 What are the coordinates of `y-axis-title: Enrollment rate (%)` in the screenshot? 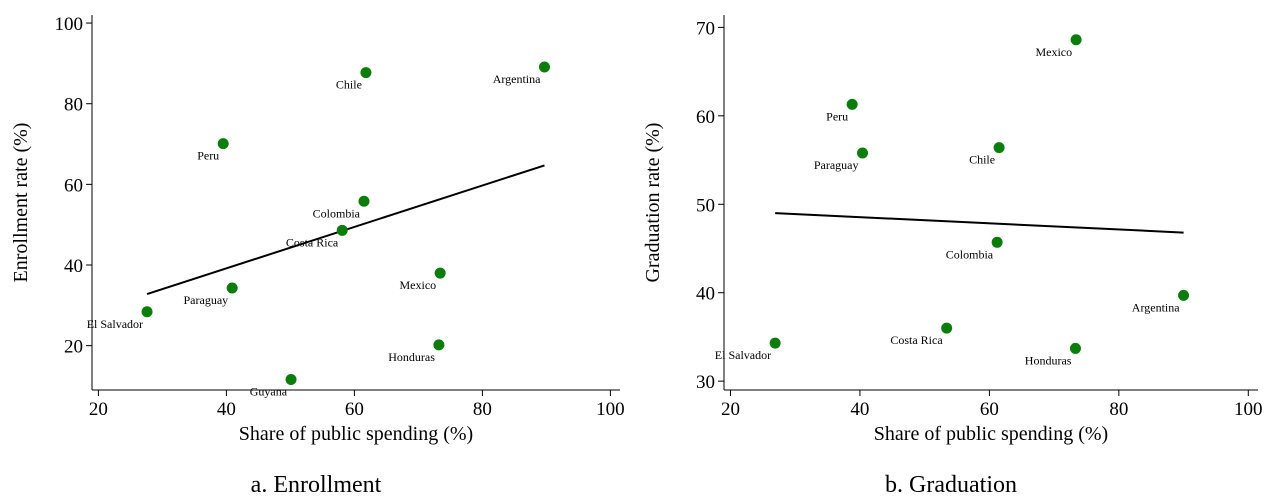 It's located at (21, 203).